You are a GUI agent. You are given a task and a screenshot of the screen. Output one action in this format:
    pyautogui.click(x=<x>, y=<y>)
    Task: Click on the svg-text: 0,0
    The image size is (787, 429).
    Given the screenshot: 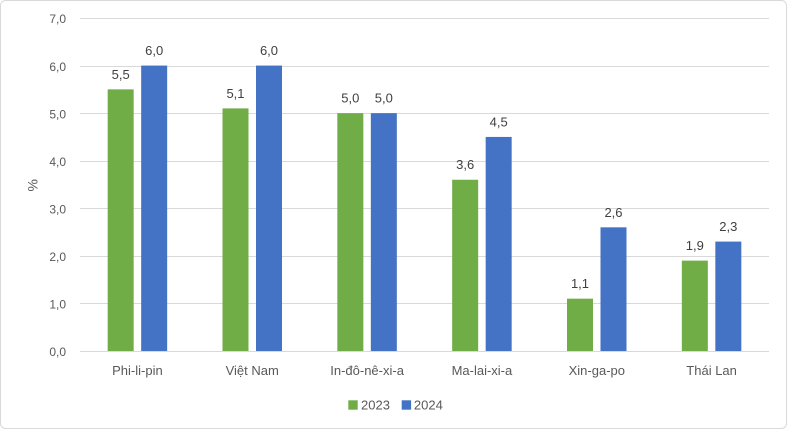 What is the action you would take?
    pyautogui.click(x=57, y=352)
    